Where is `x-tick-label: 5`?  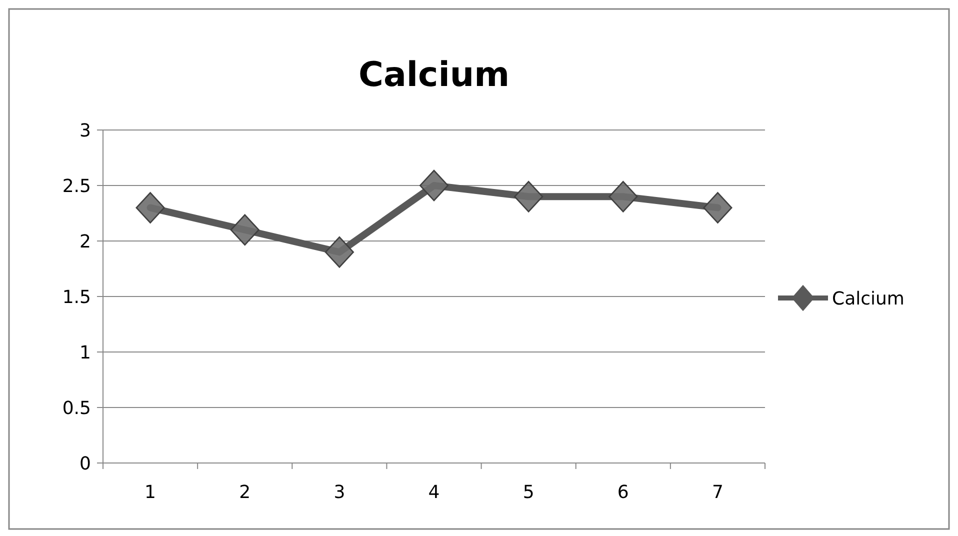
x-tick-label: 5 is located at coordinates (528, 492).